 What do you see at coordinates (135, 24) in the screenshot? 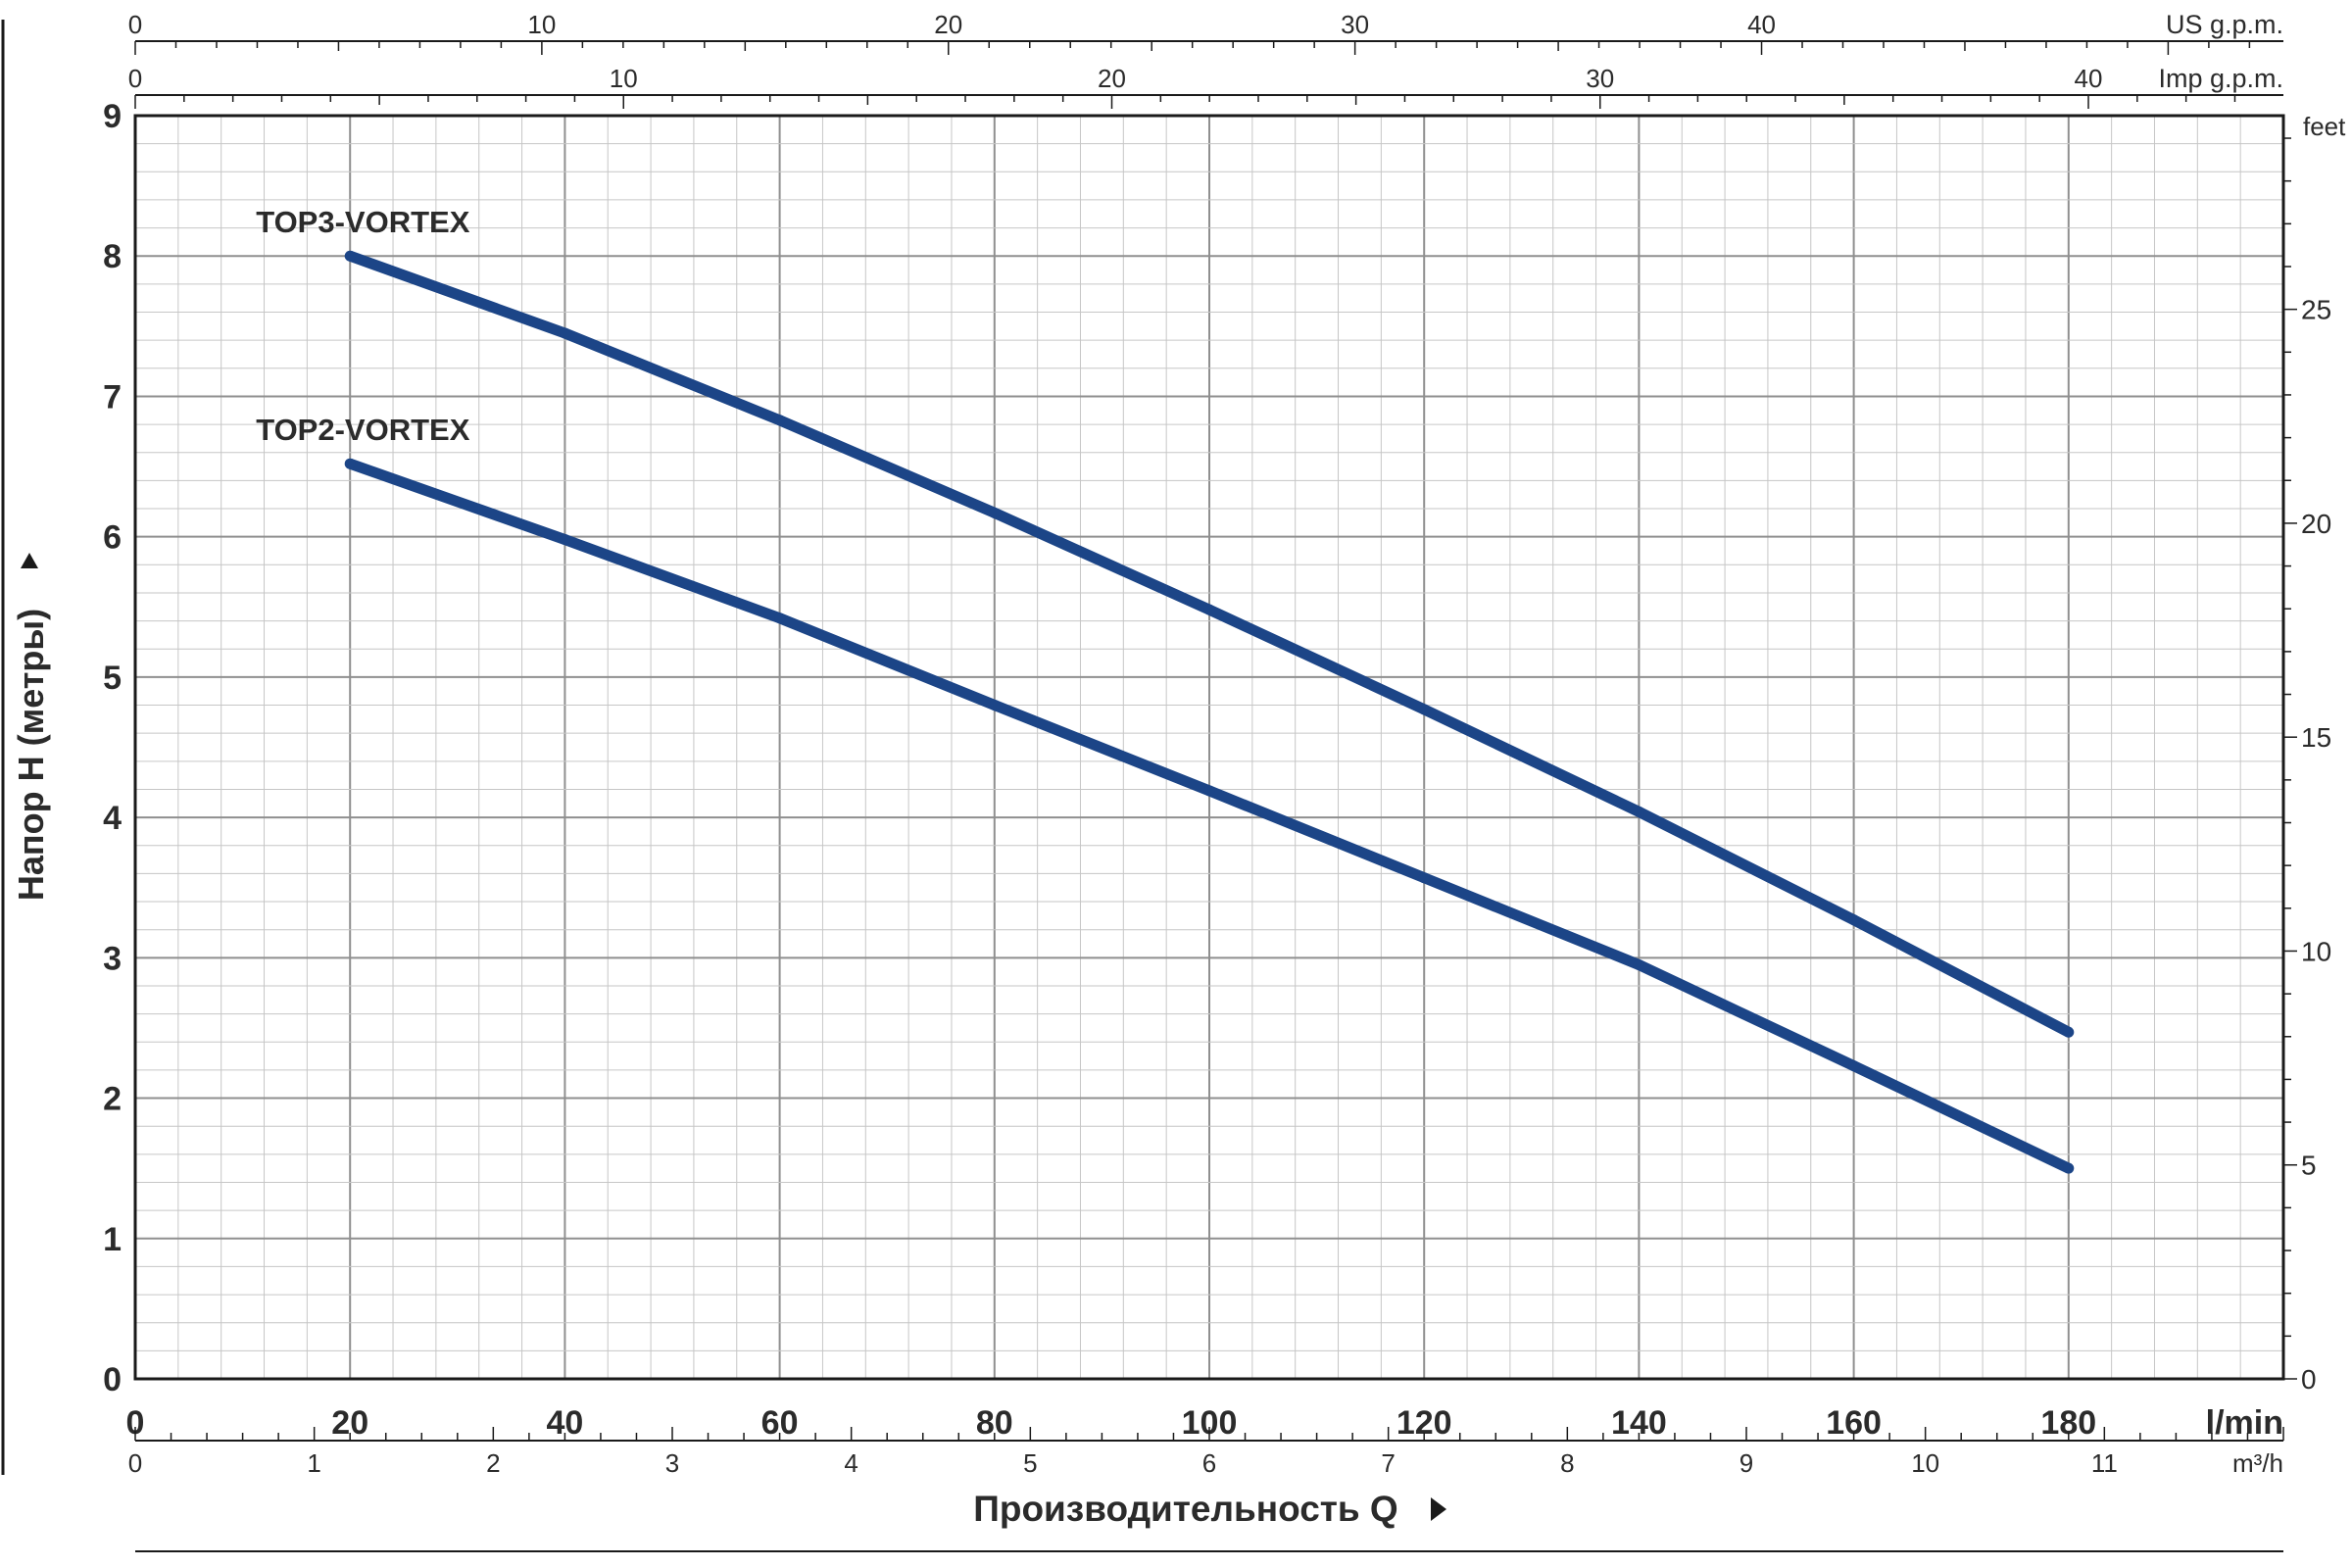
I see `us_gpm-tick-label: 0` at bounding box center [135, 24].